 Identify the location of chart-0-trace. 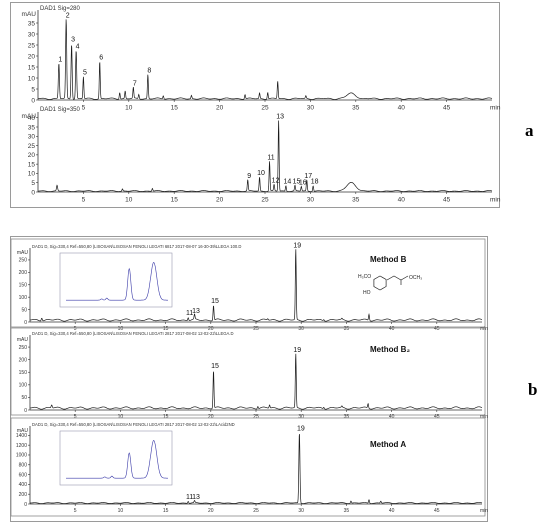
(265, 59).